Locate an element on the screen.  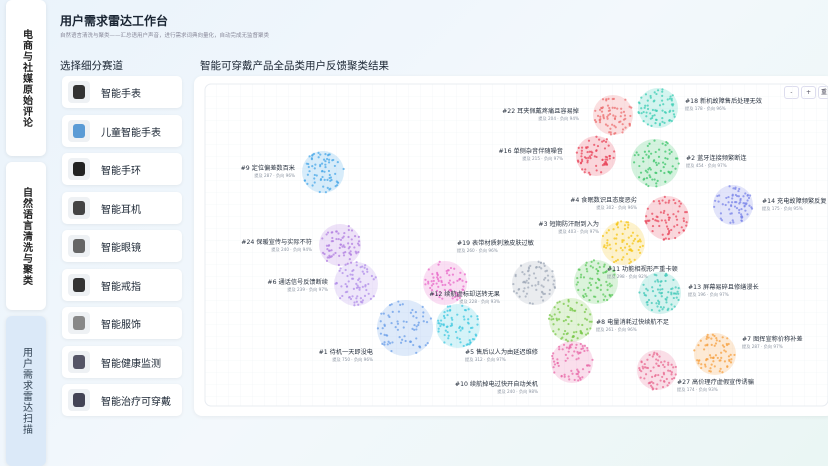
track-item: 智能戒指 is located at coordinates (122, 284).